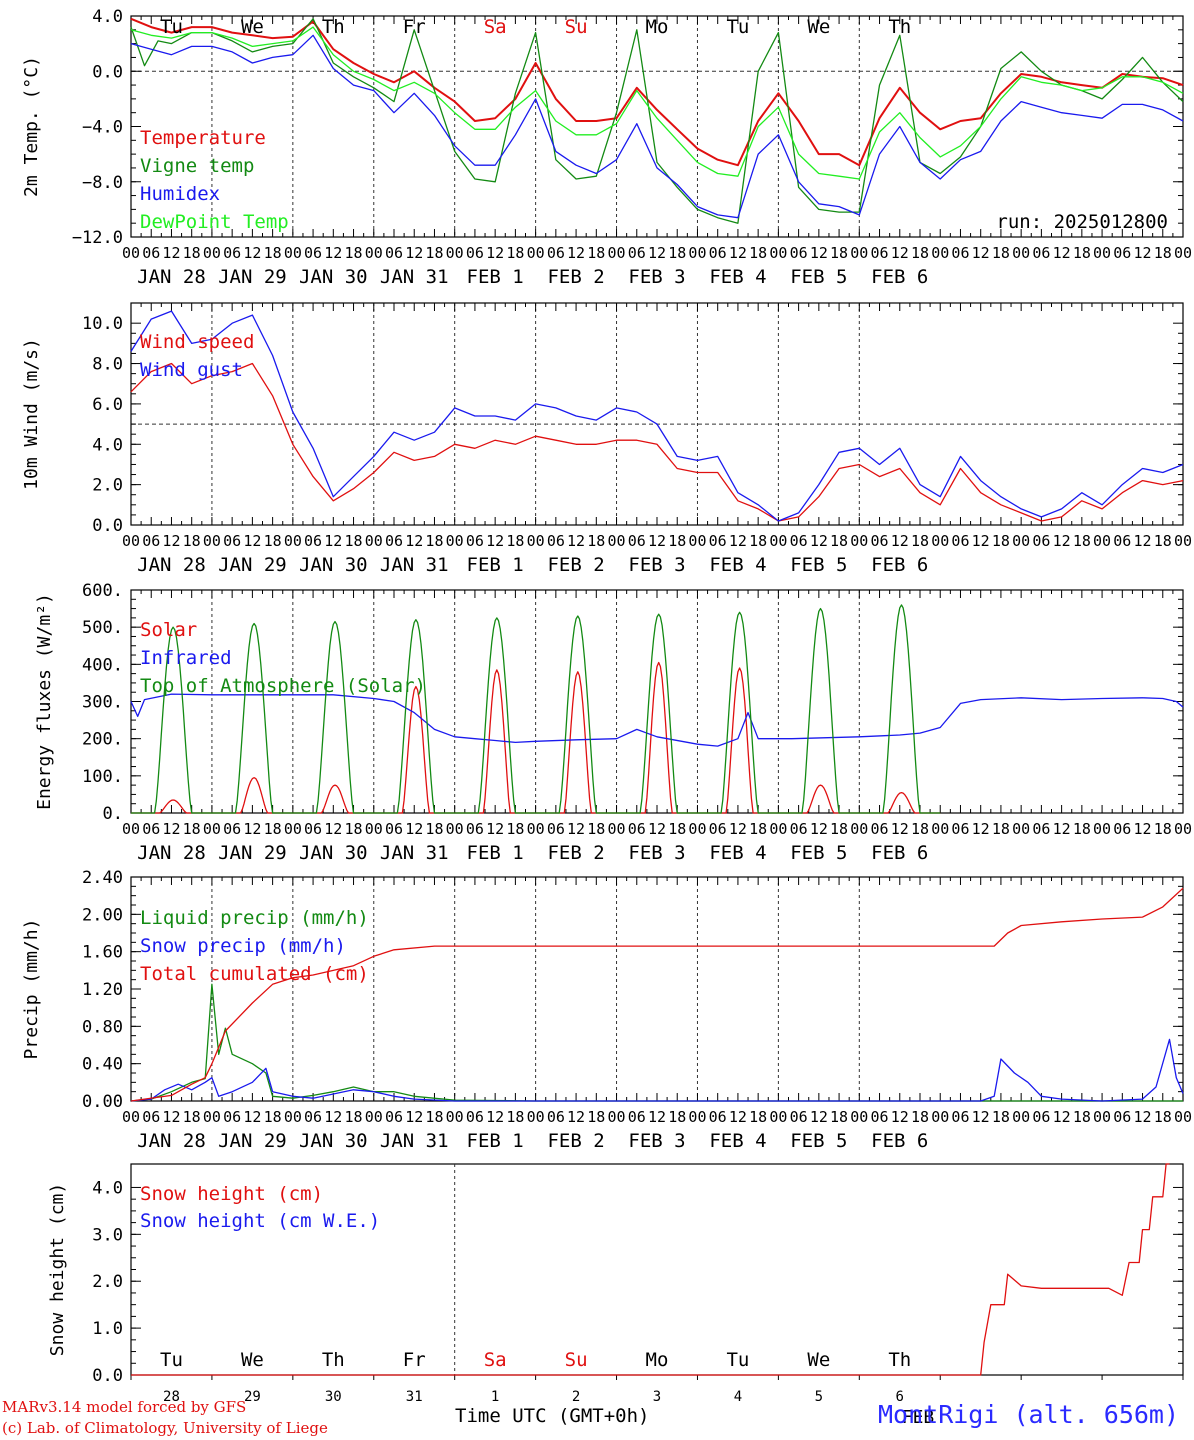 The width and height of the screenshot is (1194, 1440). Describe the element at coordinates (102, 128) in the screenshot. I see `y-tick-label: −4.0` at that location.